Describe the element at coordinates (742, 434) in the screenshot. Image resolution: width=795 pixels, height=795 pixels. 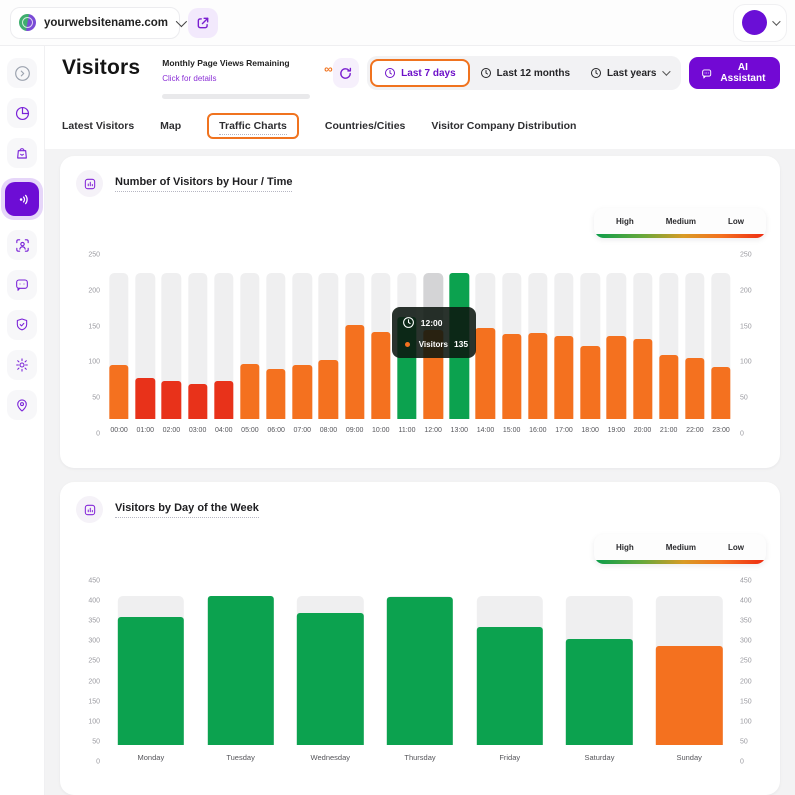
I see `y-tick-label: 0` at that location.